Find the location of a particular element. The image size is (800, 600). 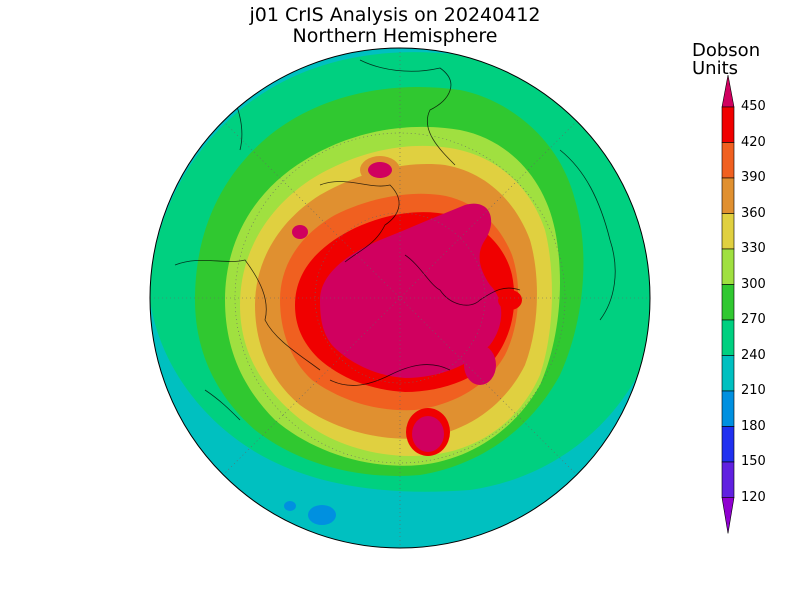

colorbar-tick-label: 240 is located at coordinates (753, 355).